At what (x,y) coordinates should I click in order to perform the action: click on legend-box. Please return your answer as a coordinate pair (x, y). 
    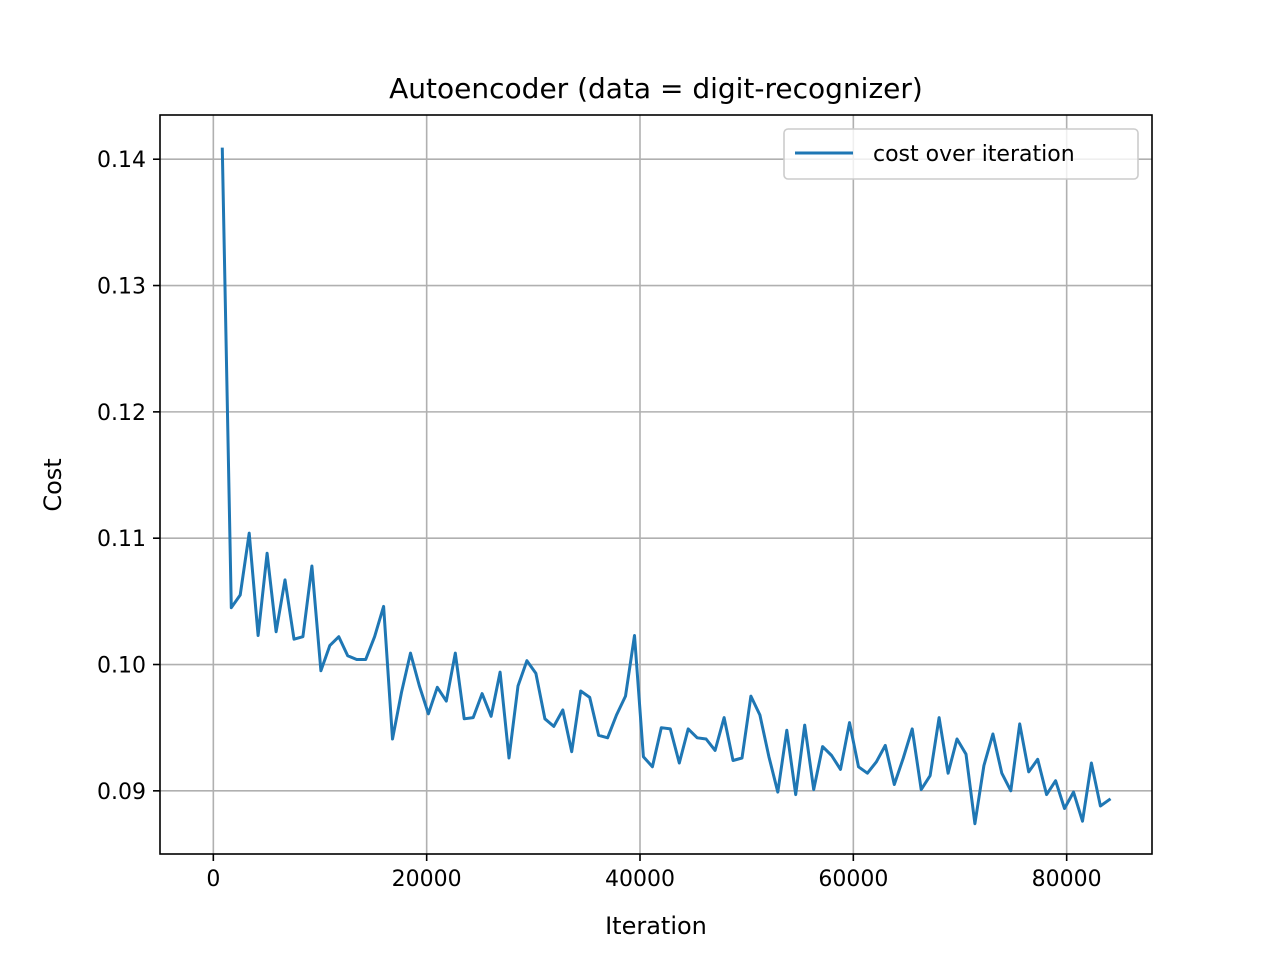
    Looking at the image, I should click on (961, 154).